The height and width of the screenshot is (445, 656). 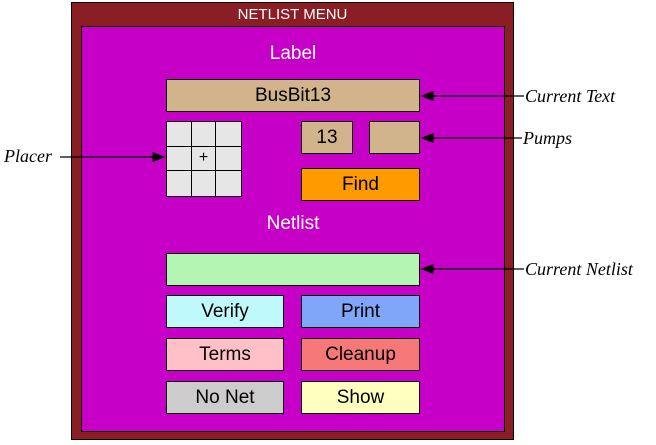 I want to click on placer-cell-s, so click(x=204, y=183).